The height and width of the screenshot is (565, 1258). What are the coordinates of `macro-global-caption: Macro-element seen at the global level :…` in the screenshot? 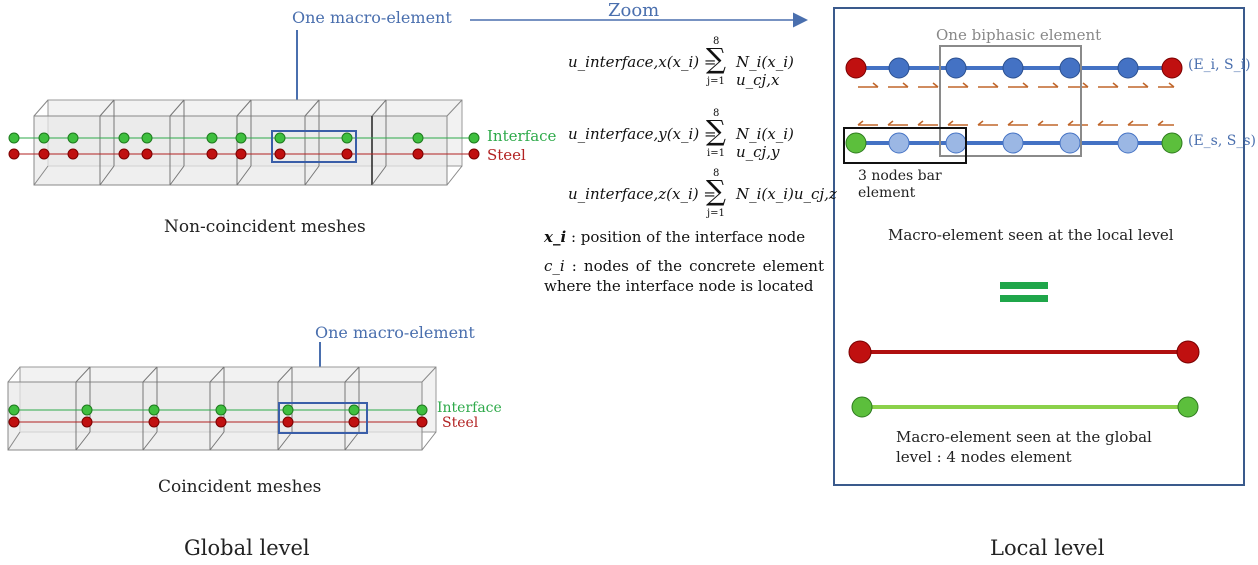 It's located at (1024, 447).